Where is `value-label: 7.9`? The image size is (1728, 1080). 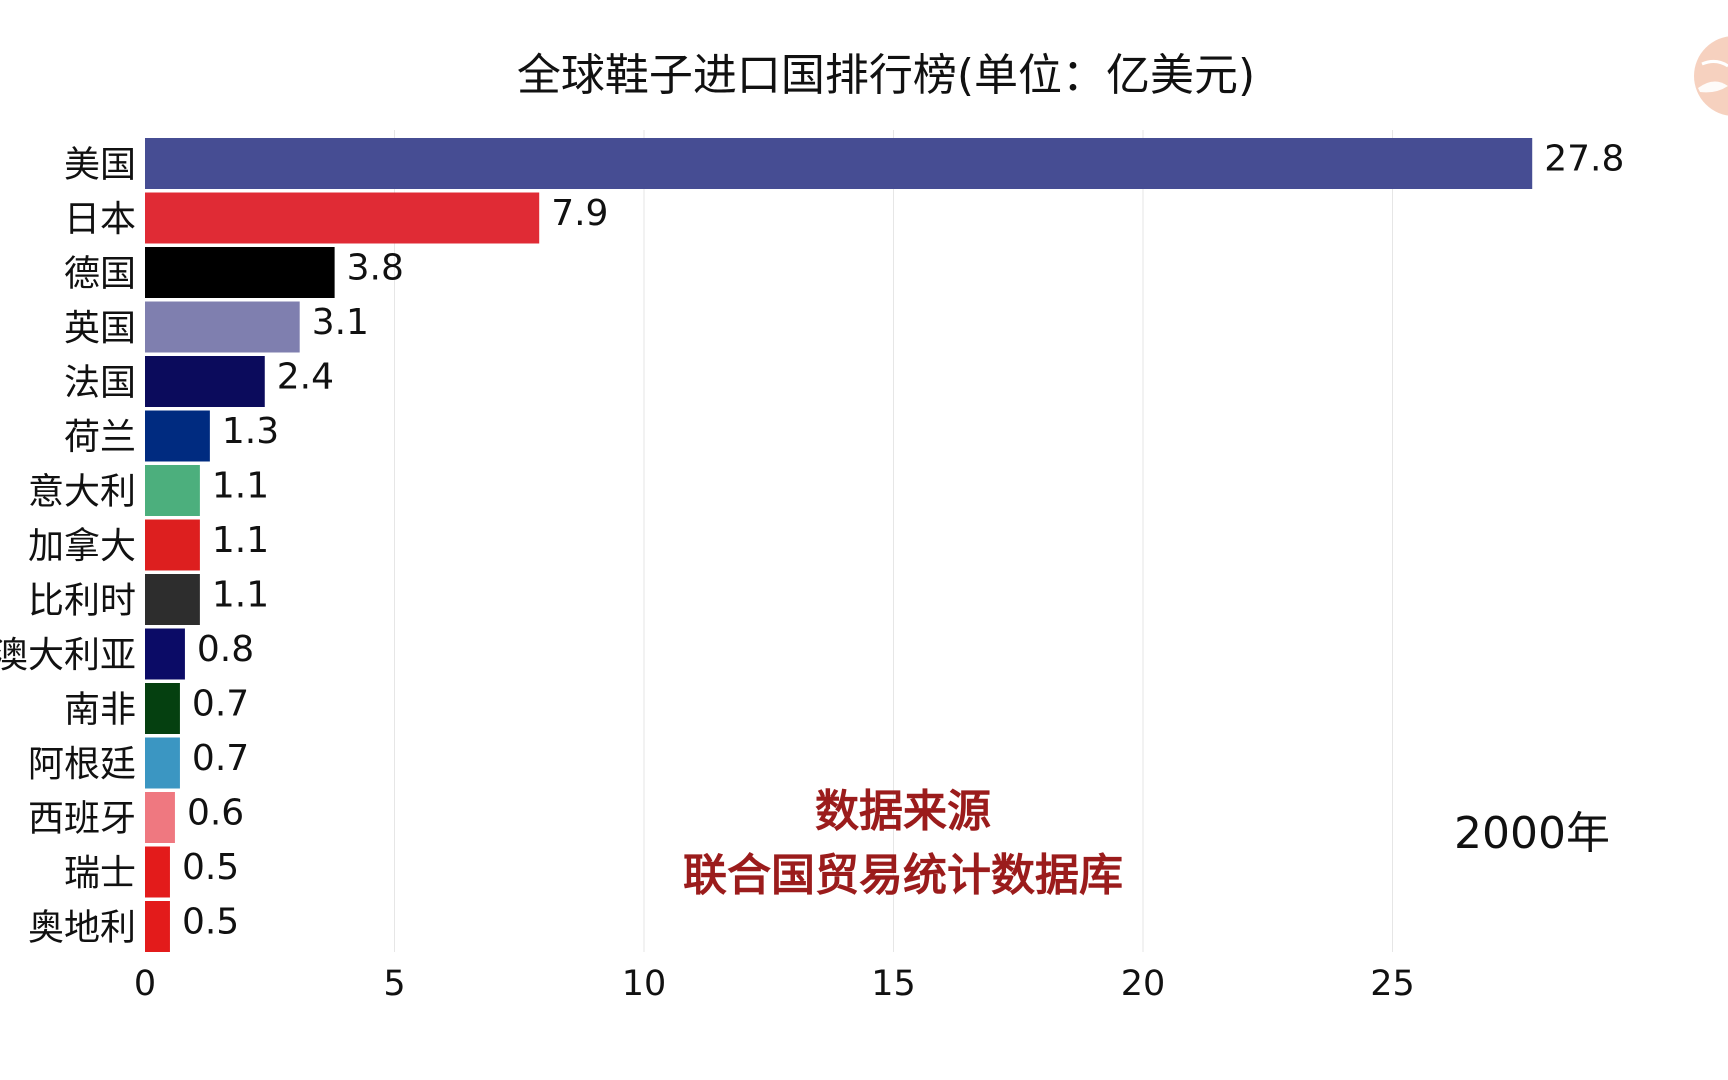 value-label: 7.9 is located at coordinates (579, 213).